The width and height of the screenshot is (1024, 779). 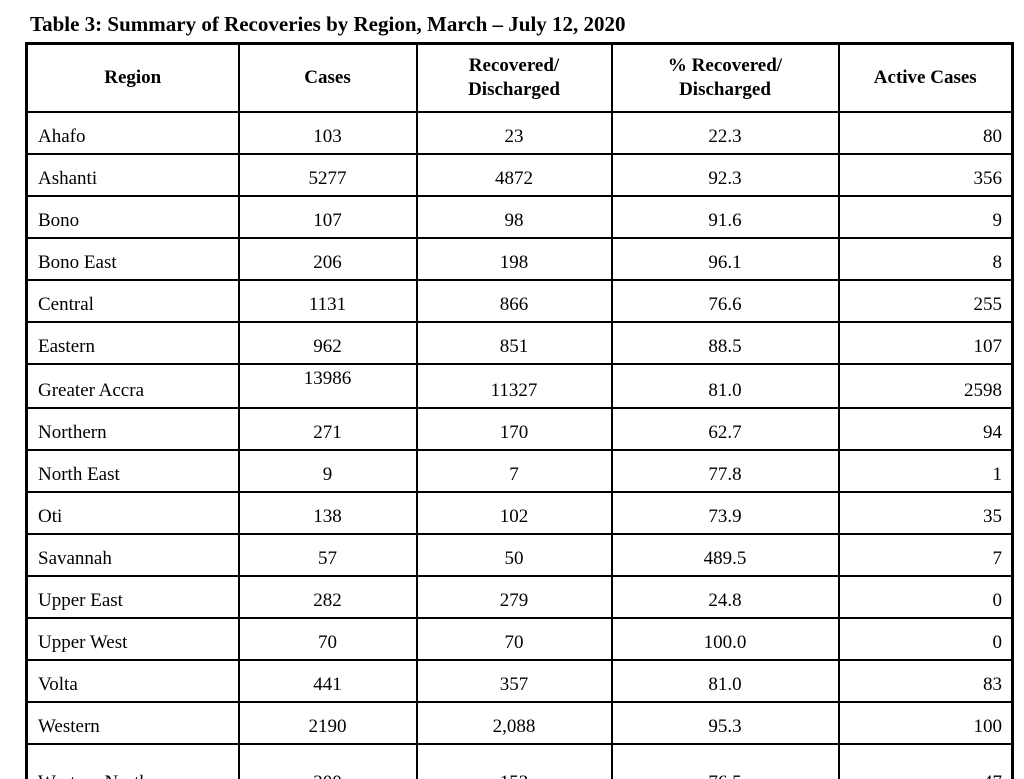 I want to click on cell-region: Volta, so click(x=132, y=681).